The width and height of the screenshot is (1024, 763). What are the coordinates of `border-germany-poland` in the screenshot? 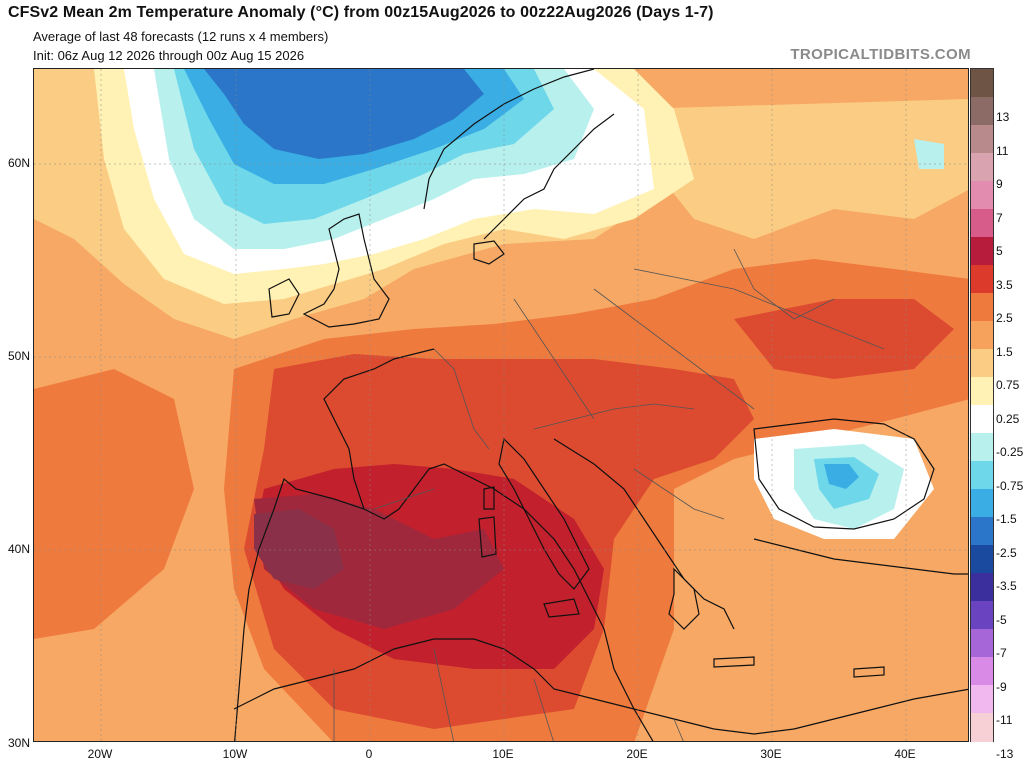 It's located at (554, 359).